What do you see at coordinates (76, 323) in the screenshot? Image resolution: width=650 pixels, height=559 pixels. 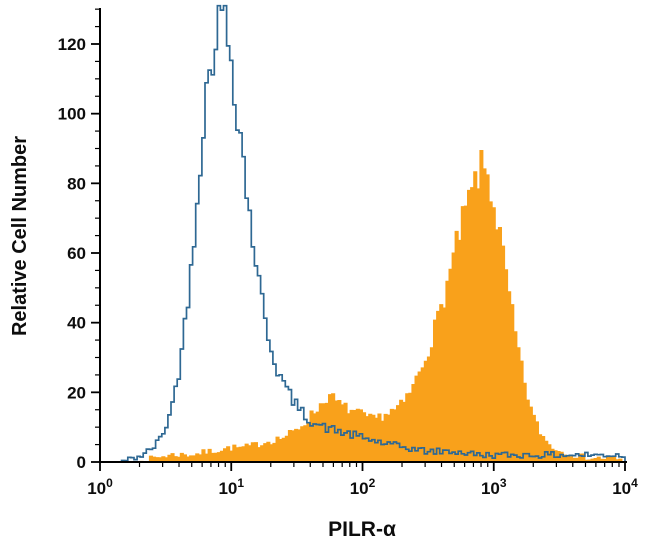 I see `y-tick-label: 40` at bounding box center [76, 323].